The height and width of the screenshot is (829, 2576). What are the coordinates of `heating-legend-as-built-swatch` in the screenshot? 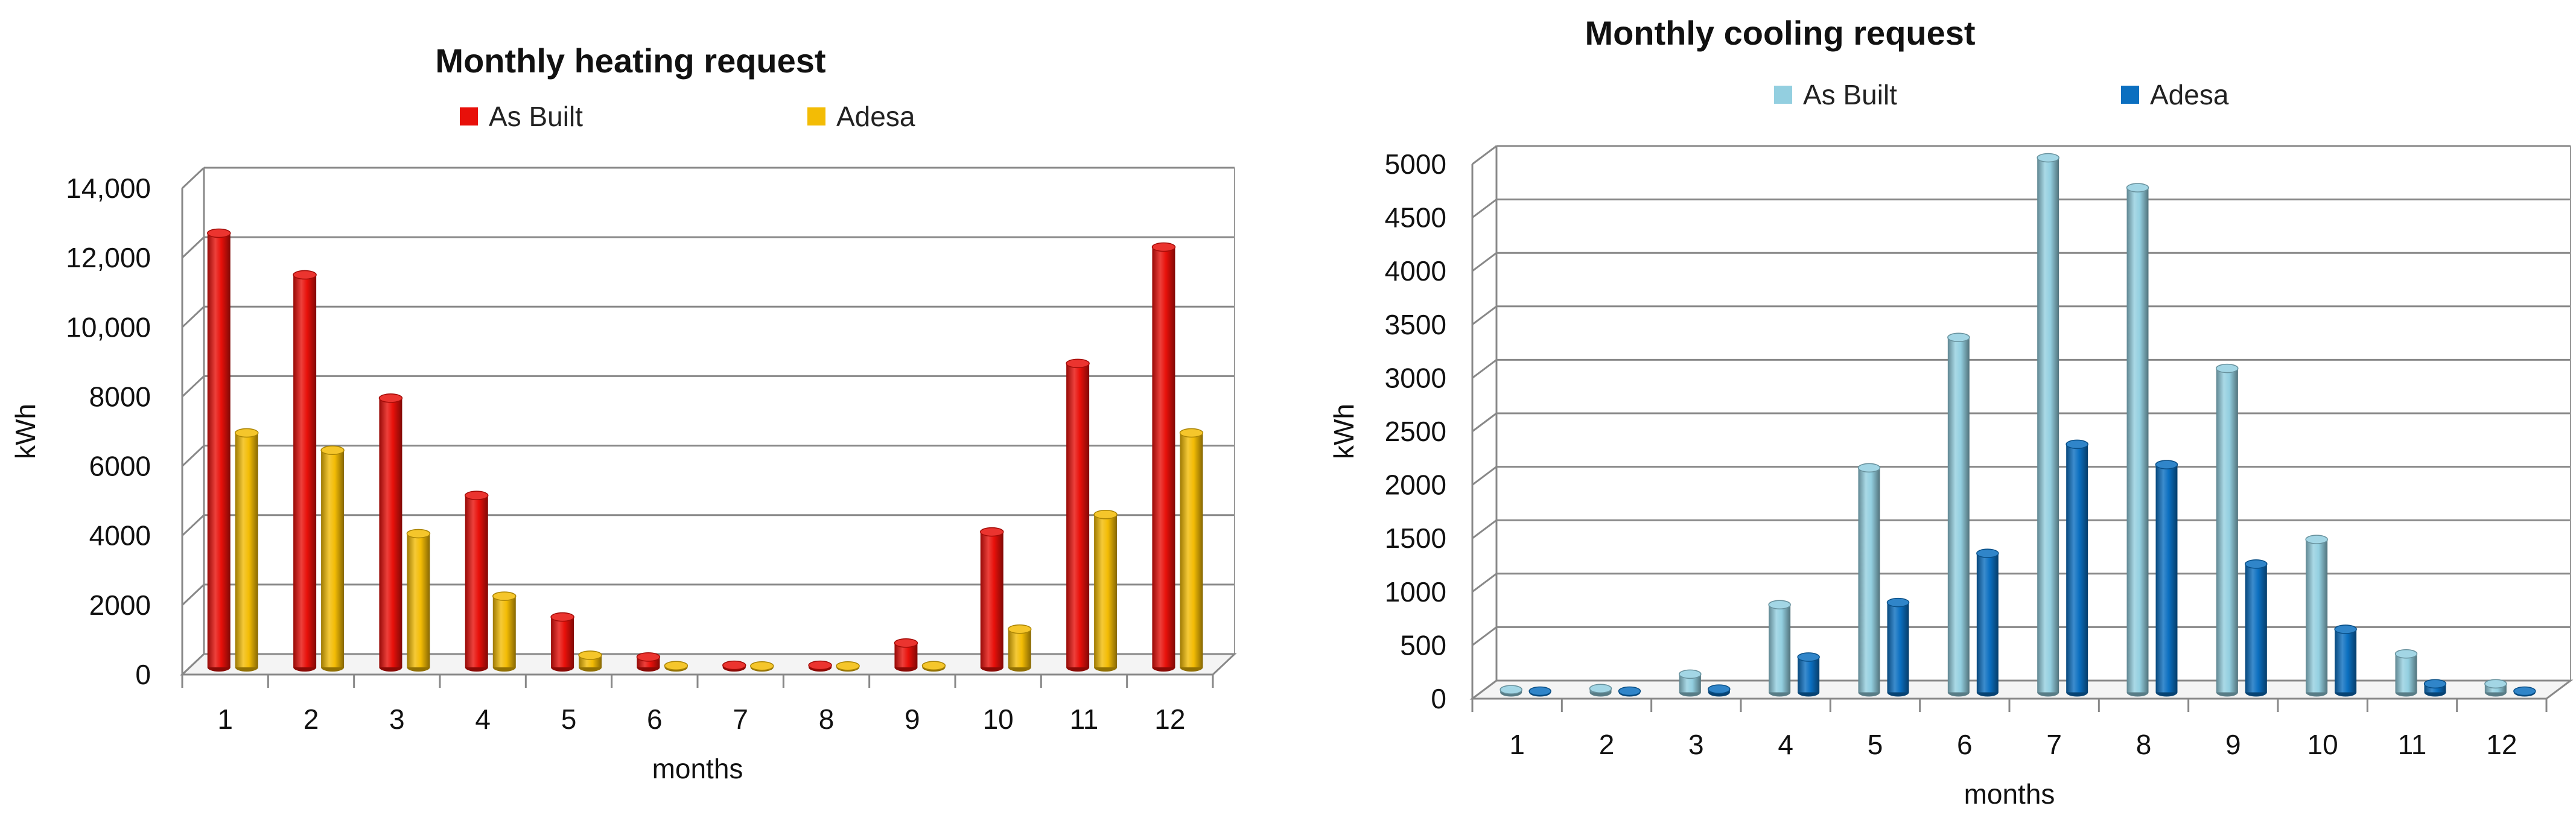 It's located at (469, 116).